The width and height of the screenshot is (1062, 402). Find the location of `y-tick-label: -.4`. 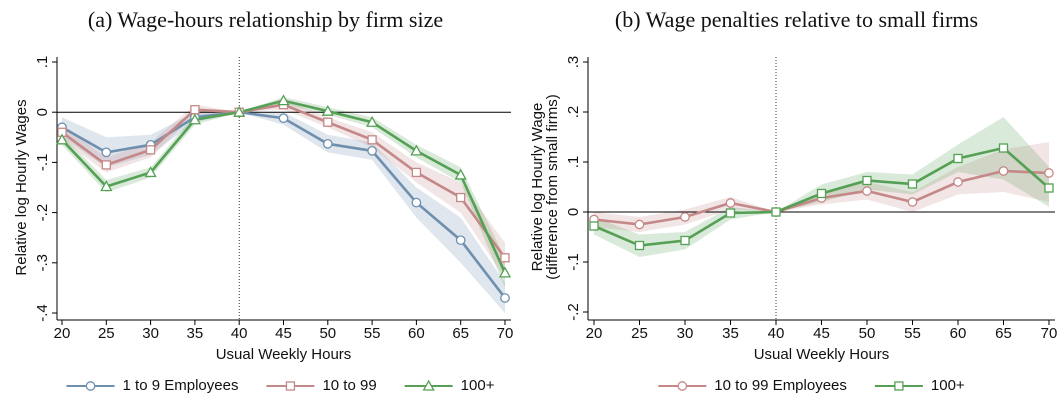

y-tick-label: -.4 is located at coordinates (42, 313).